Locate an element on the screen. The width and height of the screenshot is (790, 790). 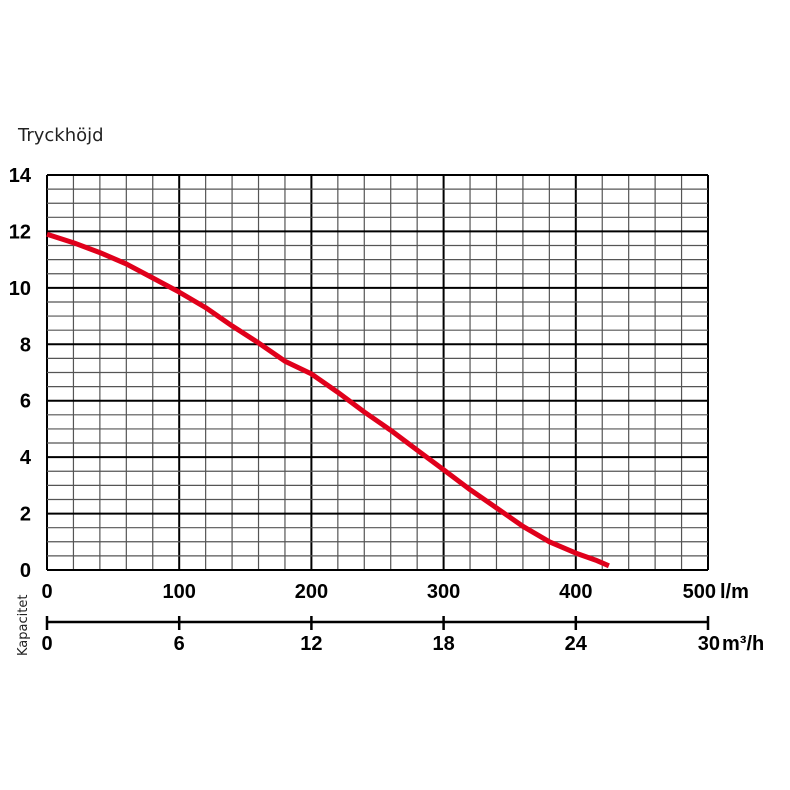
x2-tick-label: 30 is located at coordinates (709, 644).